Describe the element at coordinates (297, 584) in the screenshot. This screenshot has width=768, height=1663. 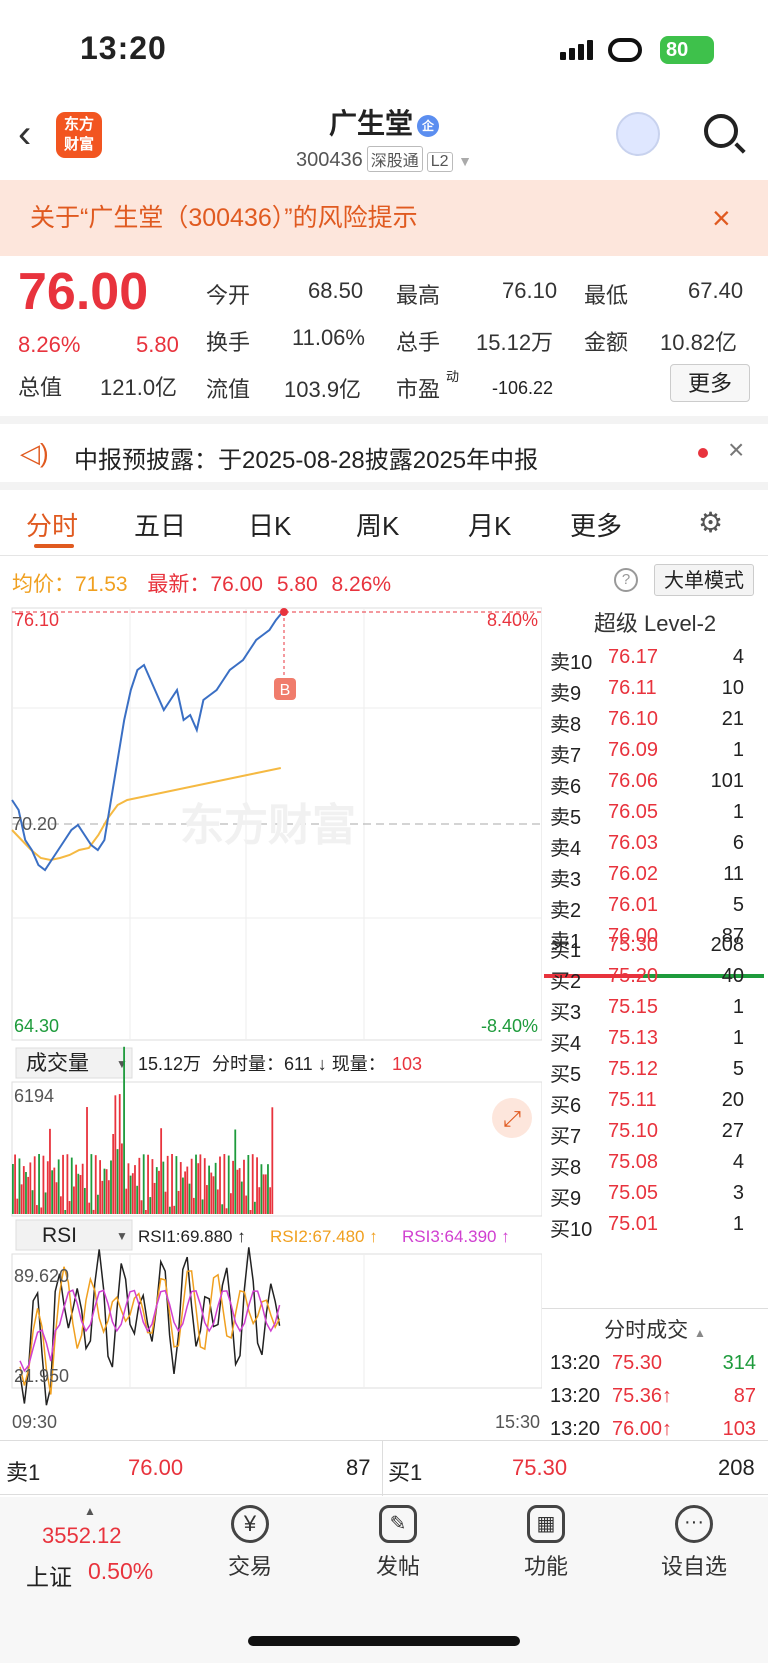
I see `latest-change: 5.80` at that location.